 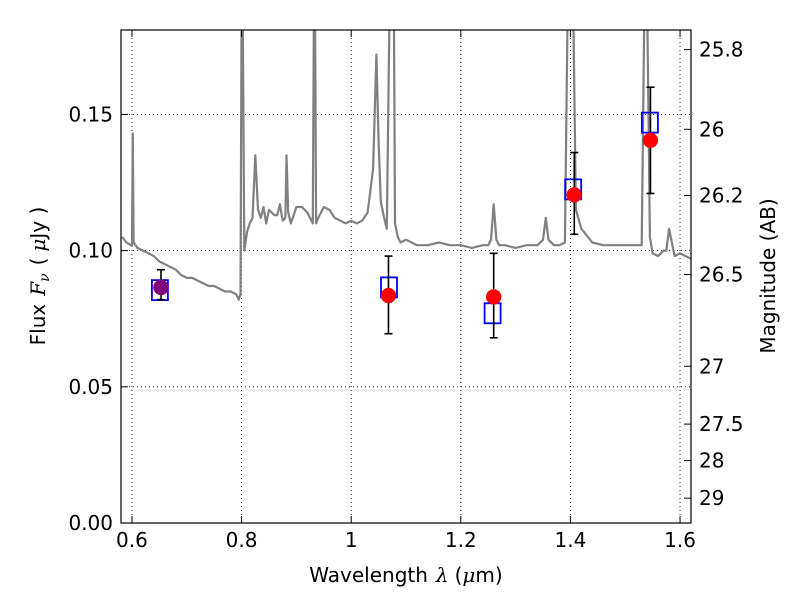 What do you see at coordinates (721, 196) in the screenshot?
I see `y2-tick-label: 26.2` at bounding box center [721, 196].